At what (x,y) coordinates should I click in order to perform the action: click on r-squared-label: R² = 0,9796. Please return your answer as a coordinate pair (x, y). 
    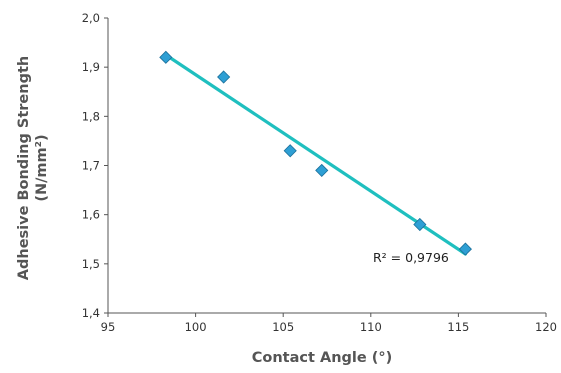
    Looking at the image, I should click on (411, 257).